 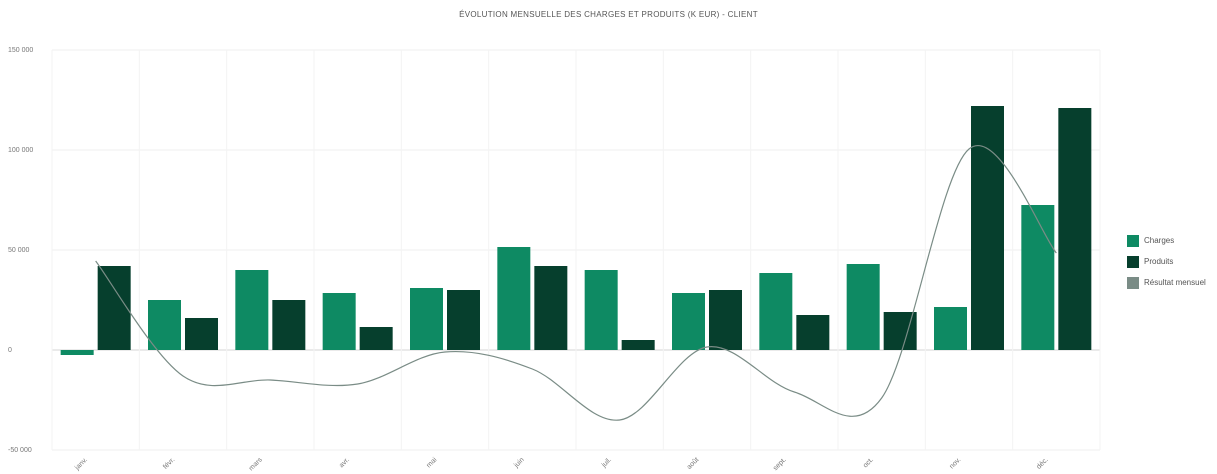 I want to click on chart-legend: Charges Produits Résultat mensuel, so click(x=1166, y=261).